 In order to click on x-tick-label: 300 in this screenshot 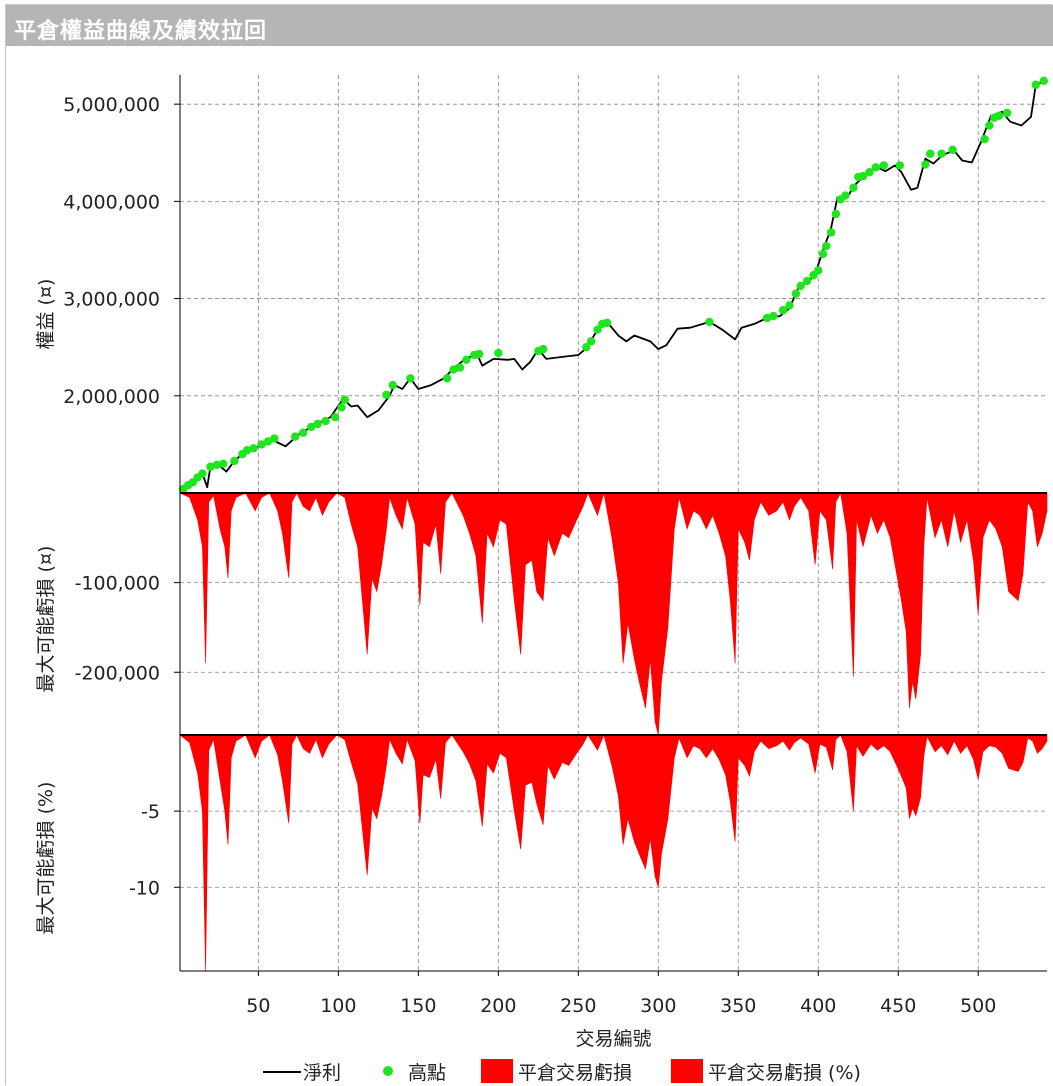, I will do `click(658, 1006)`.